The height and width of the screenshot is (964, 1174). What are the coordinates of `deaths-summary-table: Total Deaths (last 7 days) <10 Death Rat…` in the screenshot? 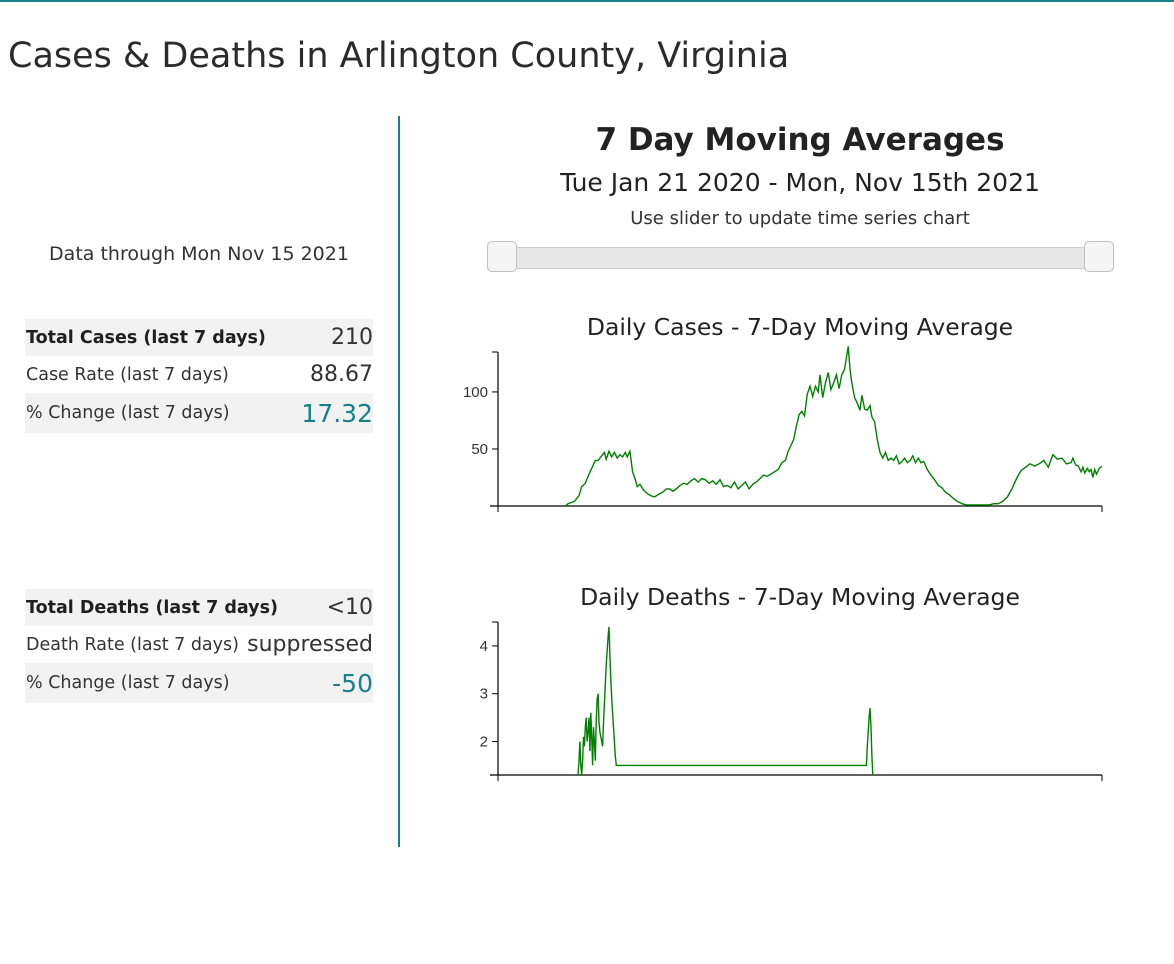 It's located at (199, 646).